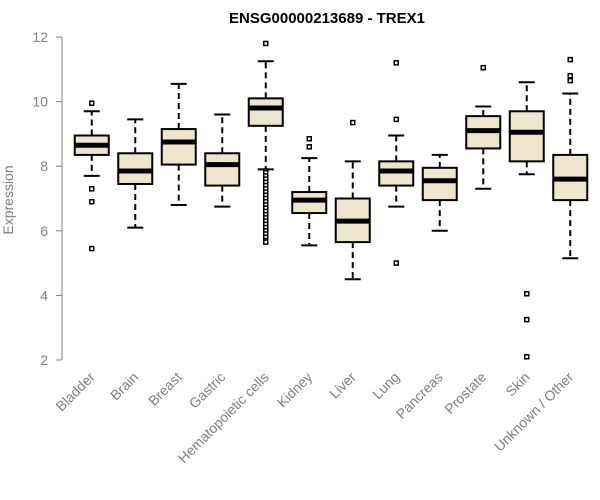 The image size is (600, 500). What do you see at coordinates (352, 200) in the screenshot?
I see `box-liver` at bounding box center [352, 200].